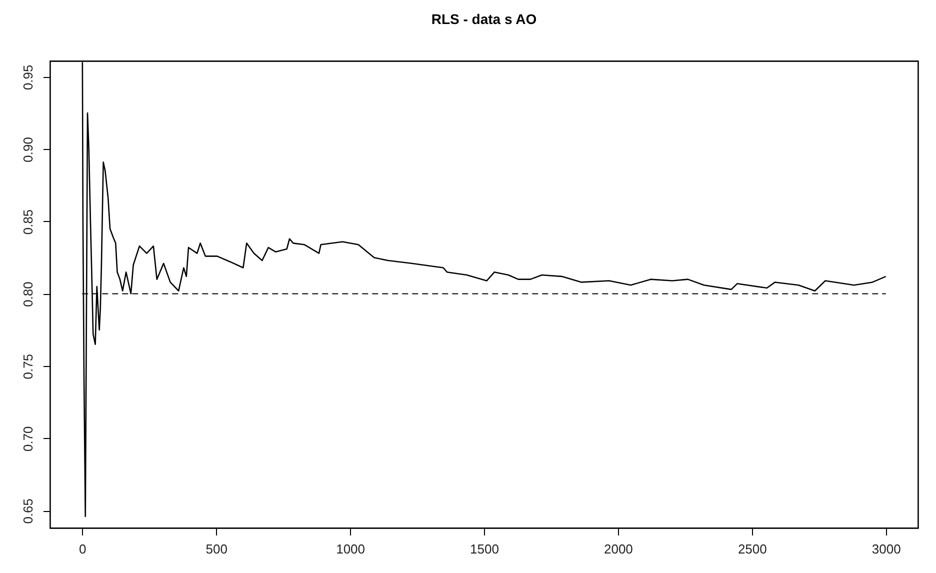  What do you see at coordinates (484, 549) in the screenshot?
I see `x-tick-label: 1500` at bounding box center [484, 549].